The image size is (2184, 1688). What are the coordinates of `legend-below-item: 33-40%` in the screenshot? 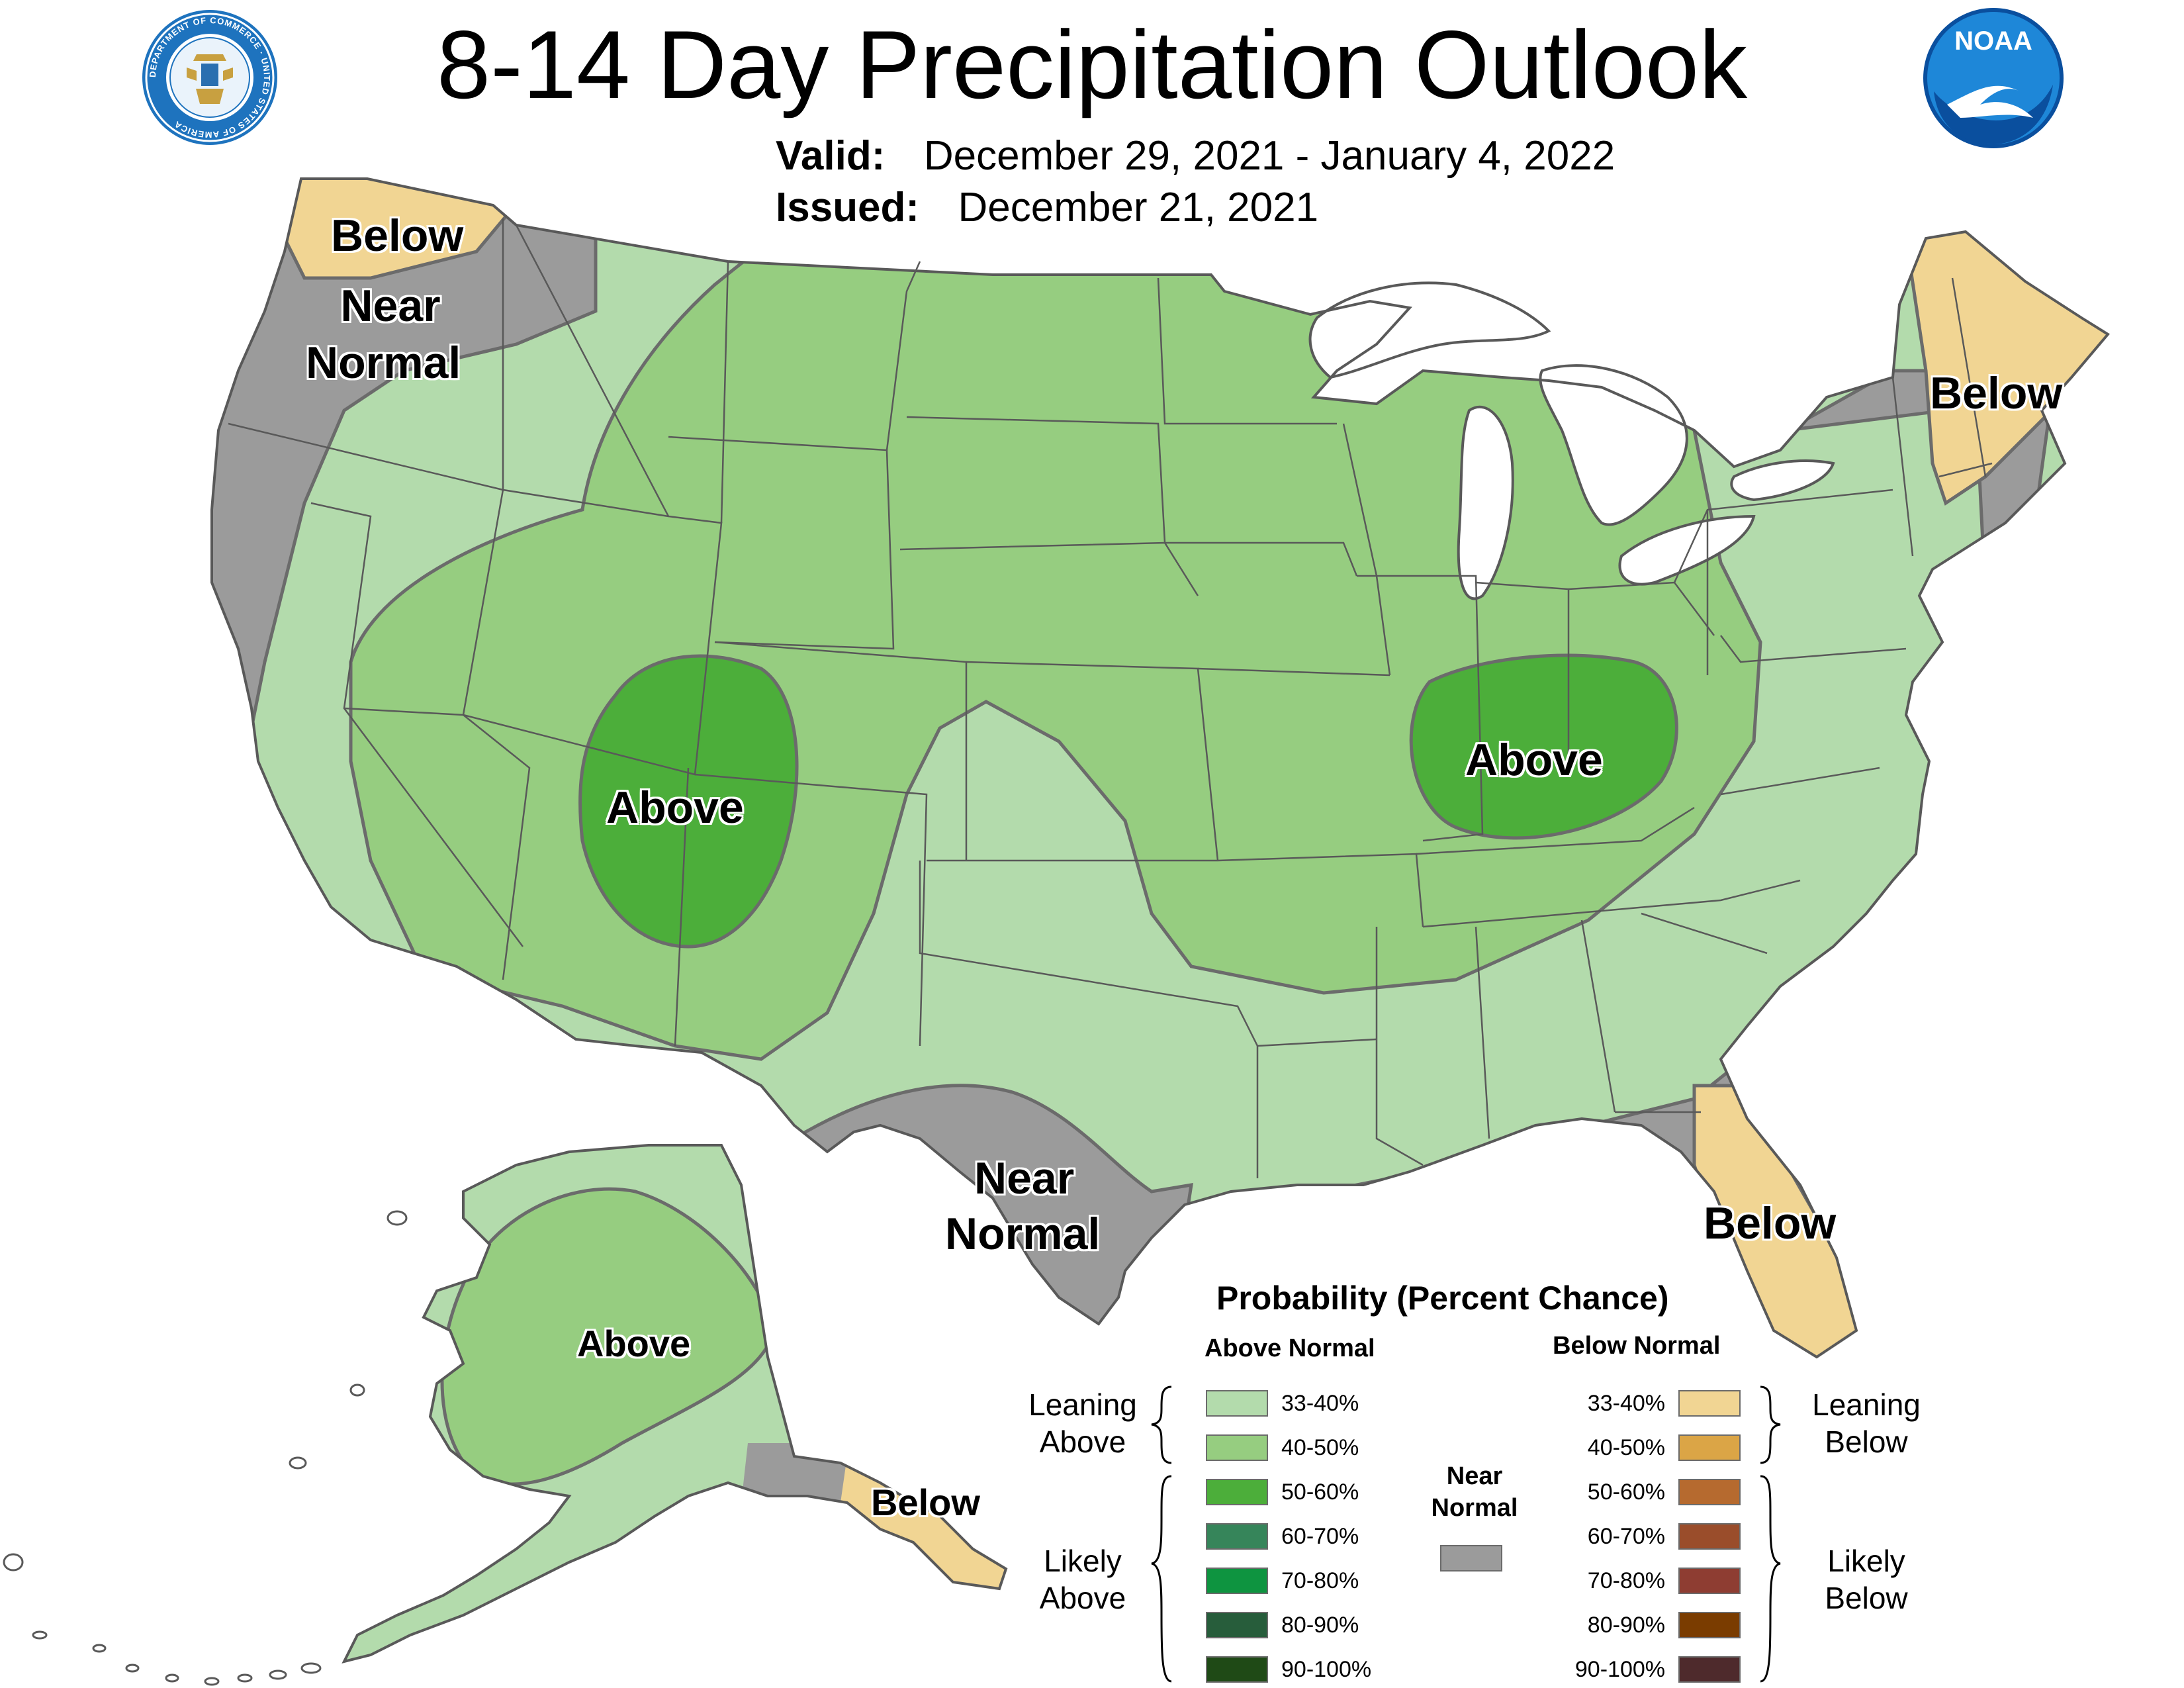 It's located at (1648, 1403).